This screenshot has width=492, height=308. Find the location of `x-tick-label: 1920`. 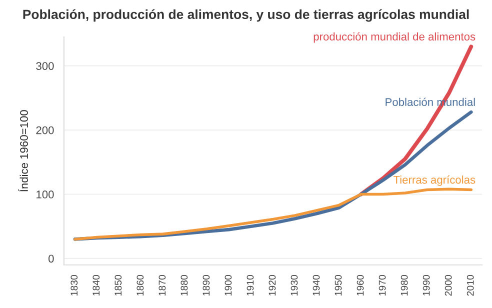

x-tick-label: 1920 is located at coordinates (272, 285).